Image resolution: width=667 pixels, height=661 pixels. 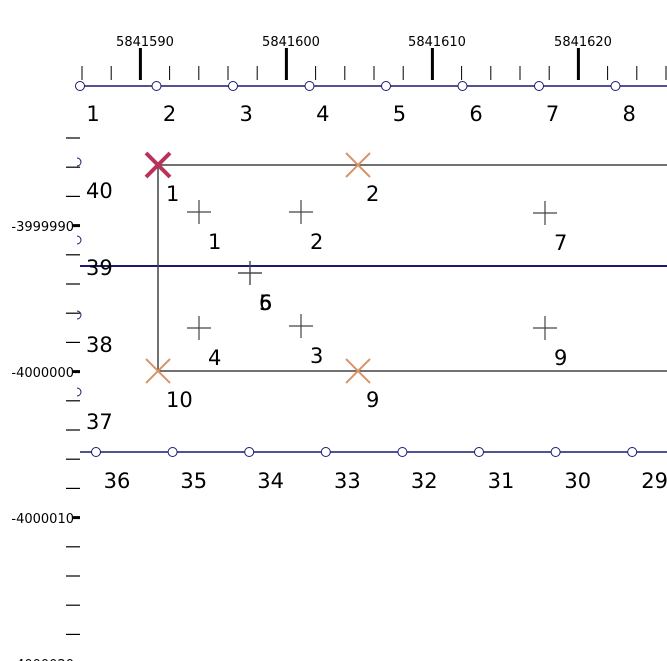 What do you see at coordinates (214, 358) in the screenshot?
I see `point-label: 4` at bounding box center [214, 358].